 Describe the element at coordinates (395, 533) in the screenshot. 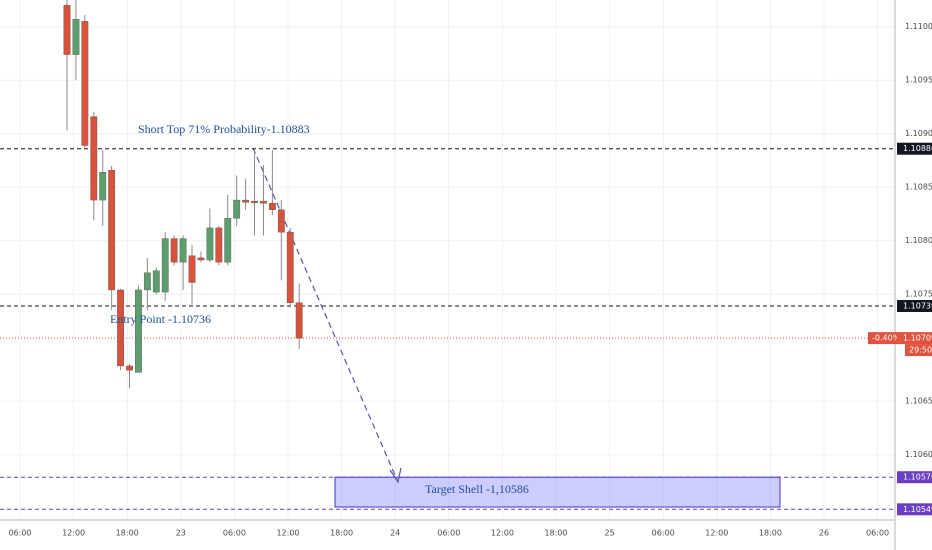

I see `x-tick-label: 24` at that location.